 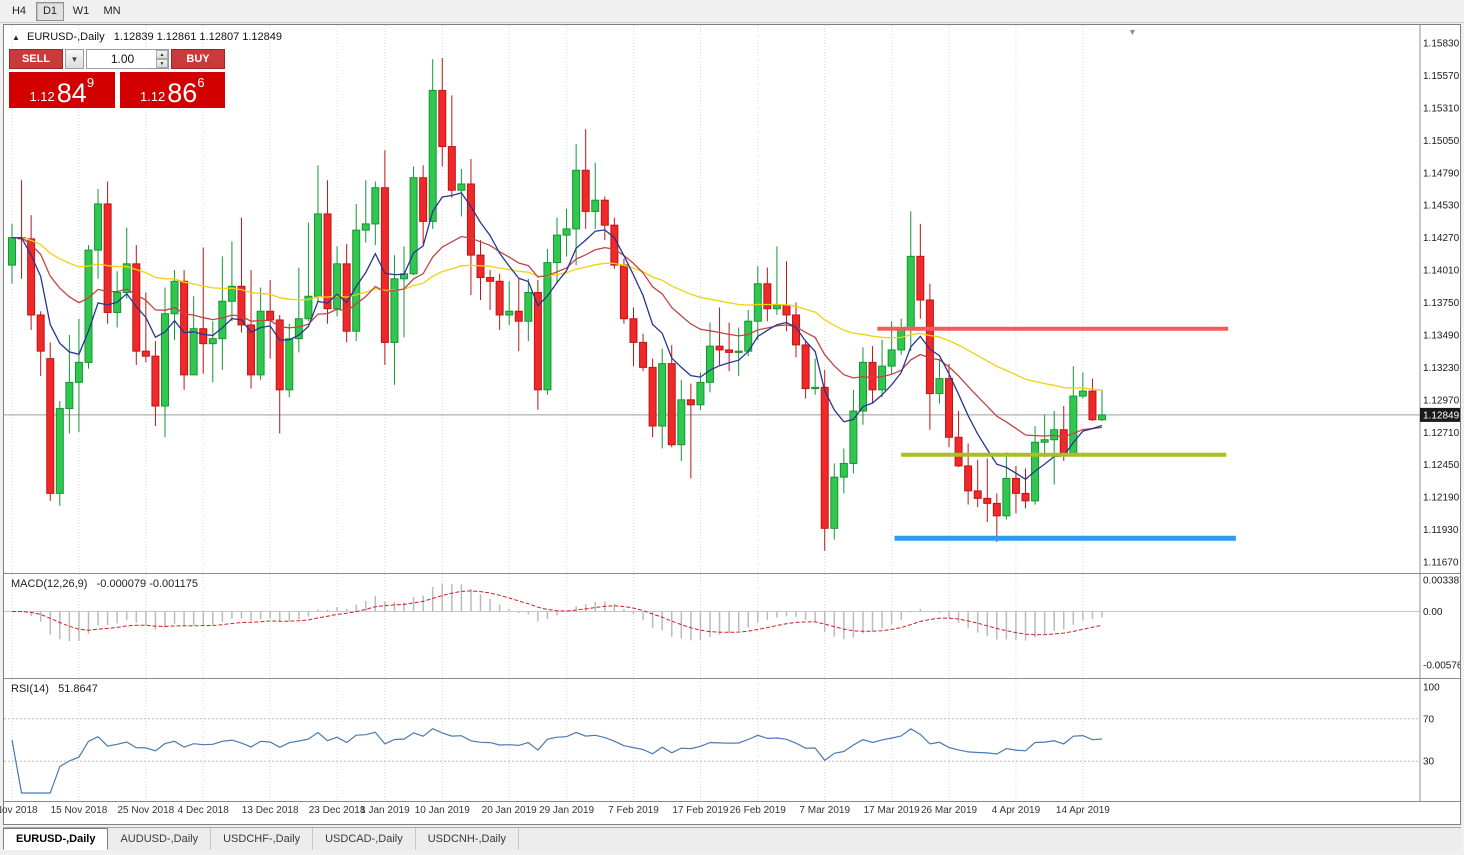 I want to click on date-axis-label: 25 Nov 2018, so click(x=146, y=810).